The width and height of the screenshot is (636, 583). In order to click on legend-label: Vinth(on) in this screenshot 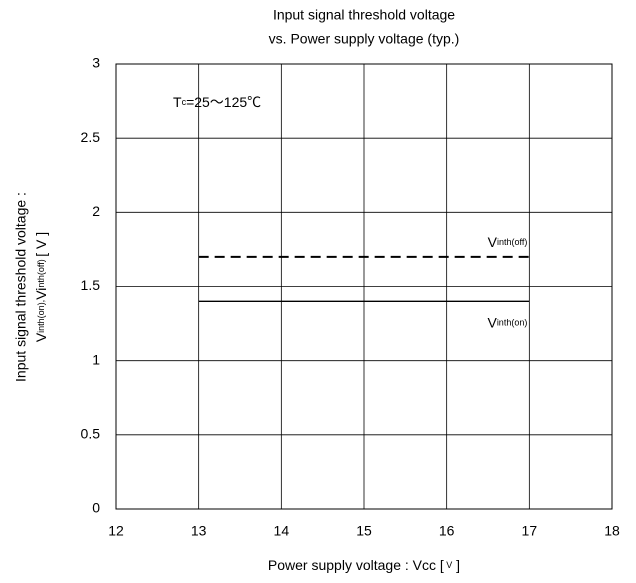, I will do `click(507, 322)`.